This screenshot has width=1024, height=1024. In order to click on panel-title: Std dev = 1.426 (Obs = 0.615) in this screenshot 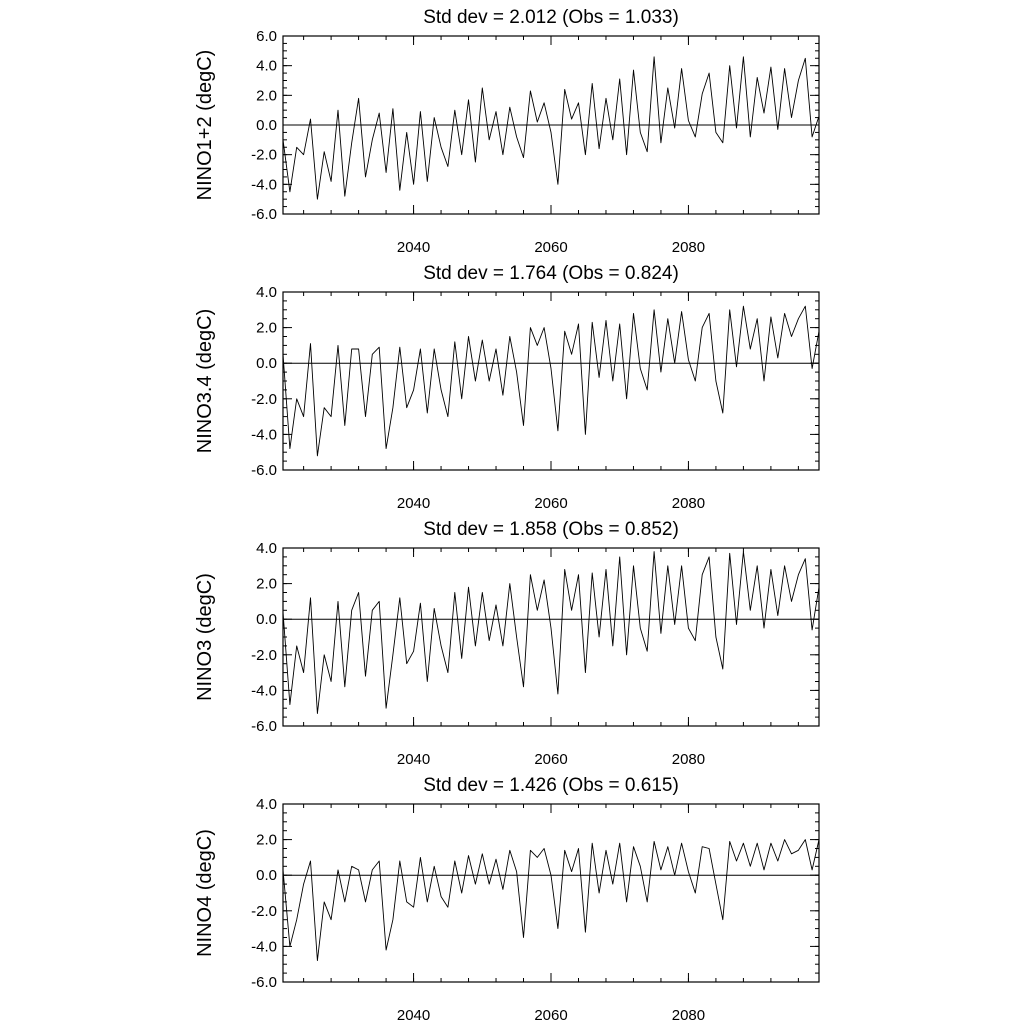, I will do `click(551, 785)`.